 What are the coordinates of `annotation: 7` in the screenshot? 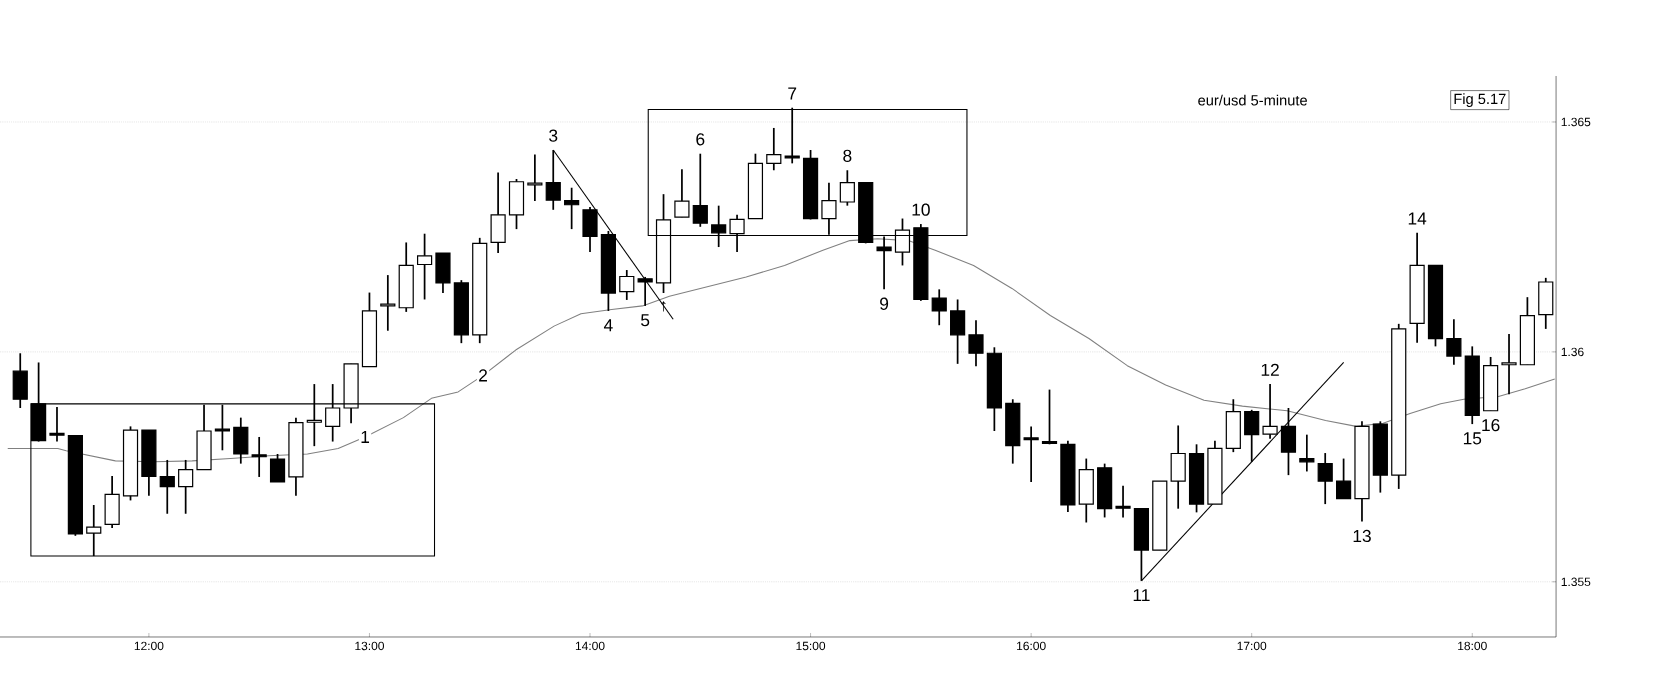 It's located at (792, 93).